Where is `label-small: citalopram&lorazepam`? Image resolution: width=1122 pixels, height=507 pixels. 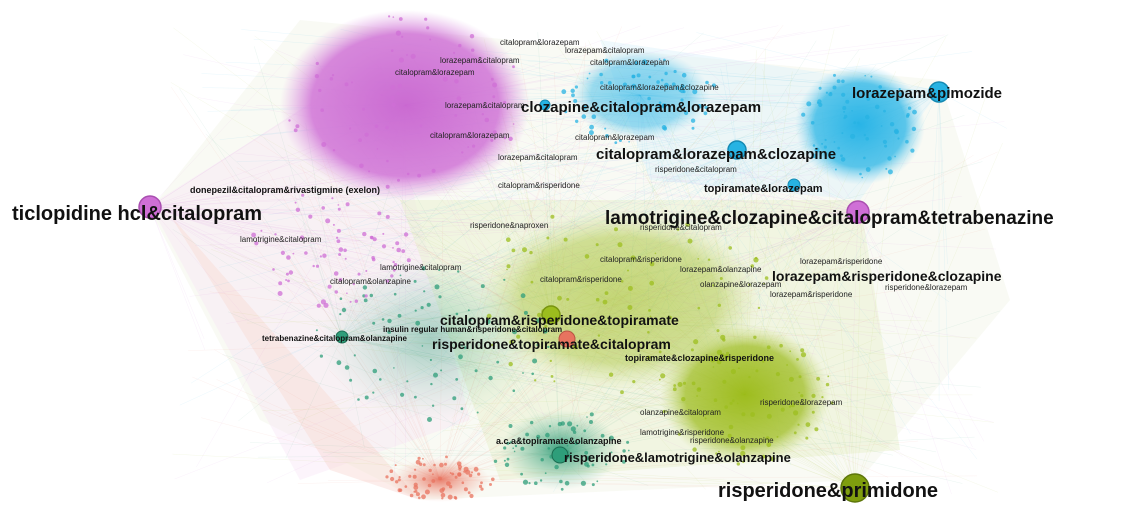
label-small: citalopram&lorazepam is located at coordinates (435, 72).